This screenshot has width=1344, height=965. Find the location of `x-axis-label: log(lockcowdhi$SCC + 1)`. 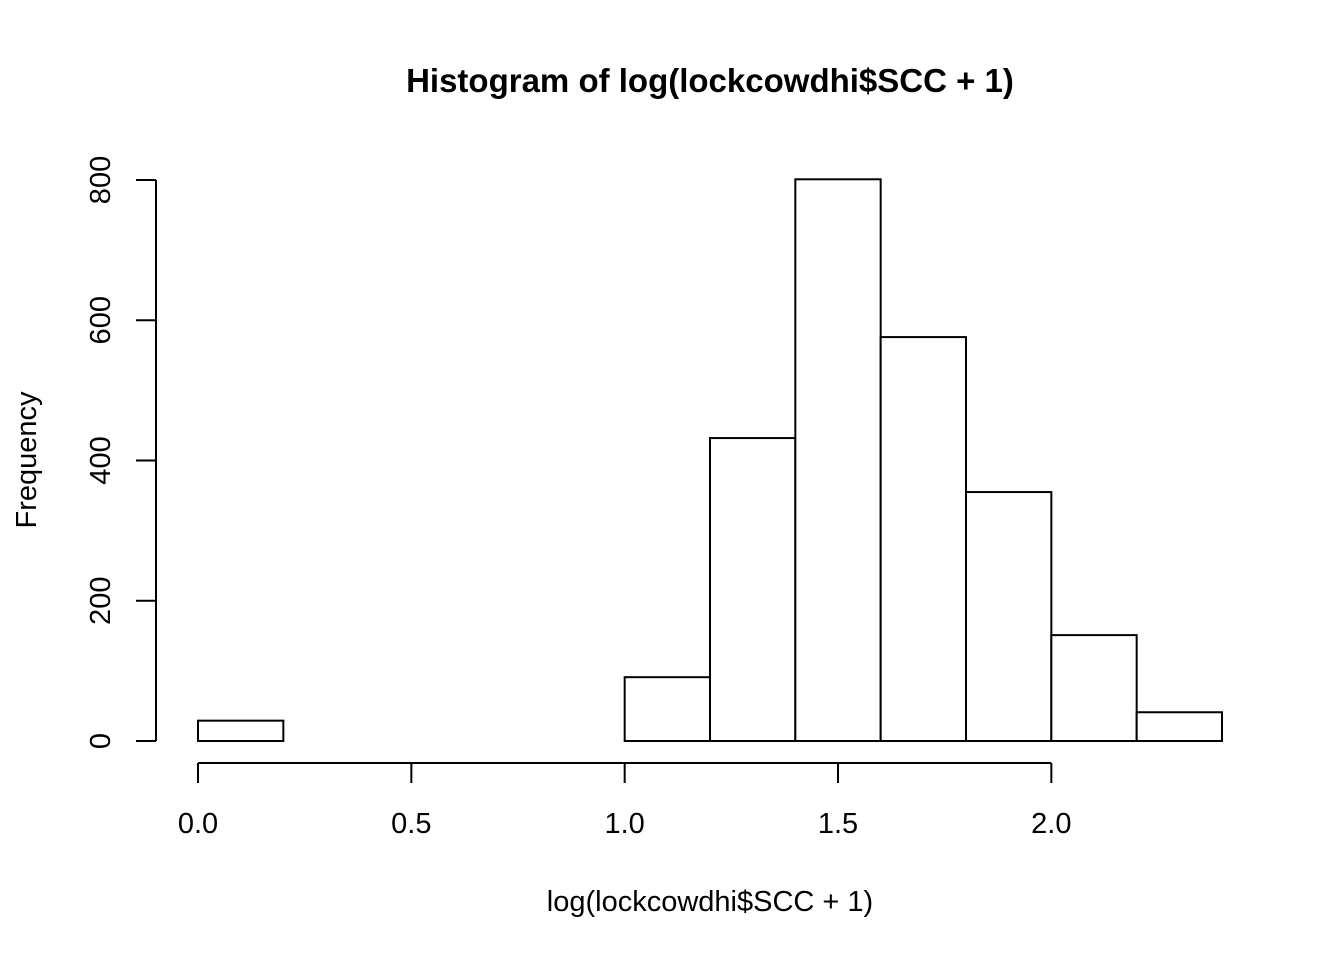

x-axis-label: log(lockcowdhi$SCC + 1) is located at coordinates (710, 902).